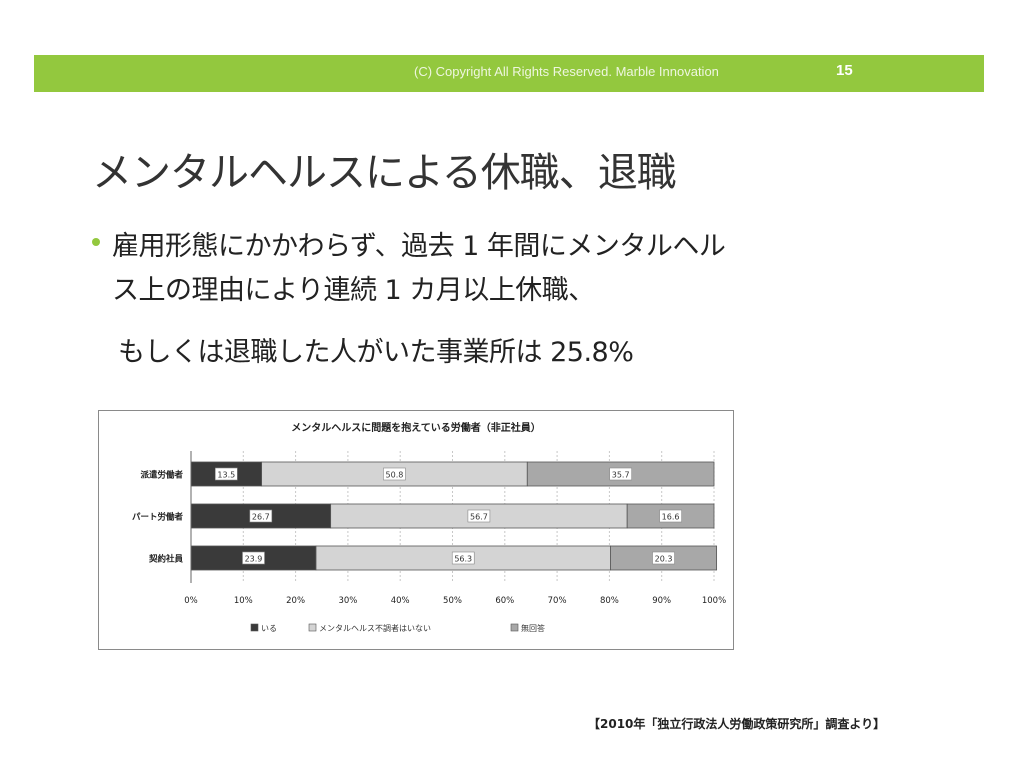 The image size is (1024, 768). I want to click on x-tick-label: 70%, so click(557, 601).